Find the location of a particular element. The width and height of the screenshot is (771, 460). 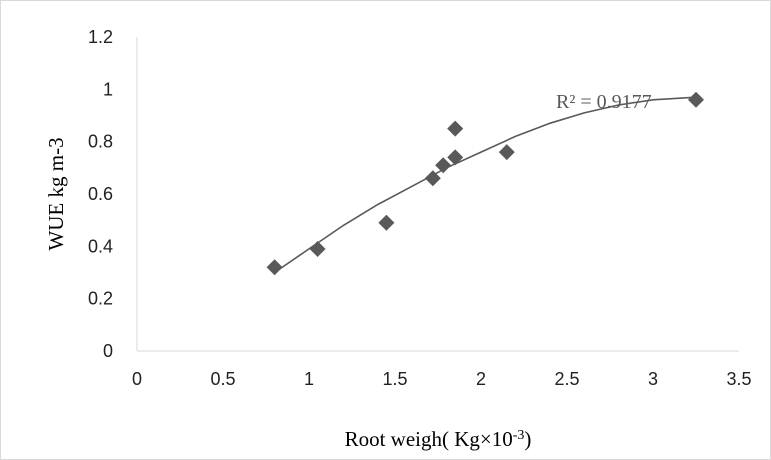

y-axis-title: WUE kg m-3 is located at coordinates (56, 193).